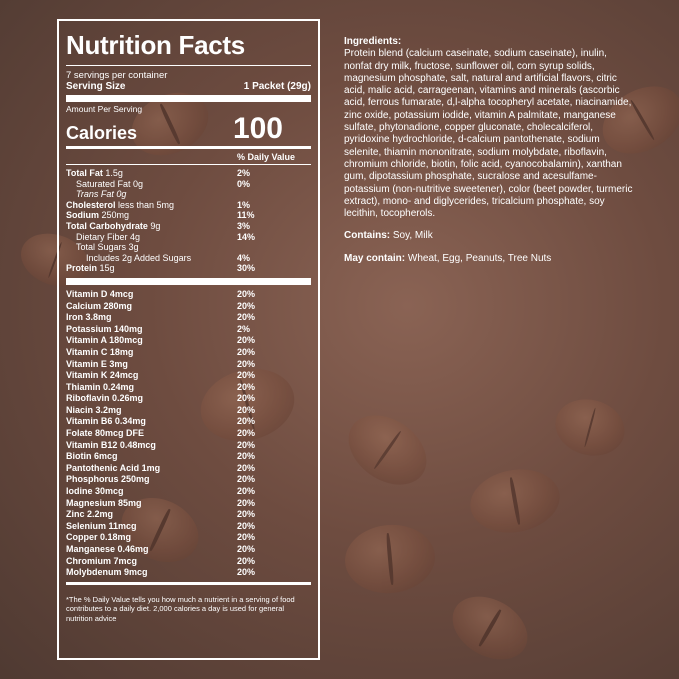 The height and width of the screenshot is (679, 679). Describe the element at coordinates (188, 86) in the screenshot. I see `serving-size-row: Serving Size 1 Packet (29g)` at that location.